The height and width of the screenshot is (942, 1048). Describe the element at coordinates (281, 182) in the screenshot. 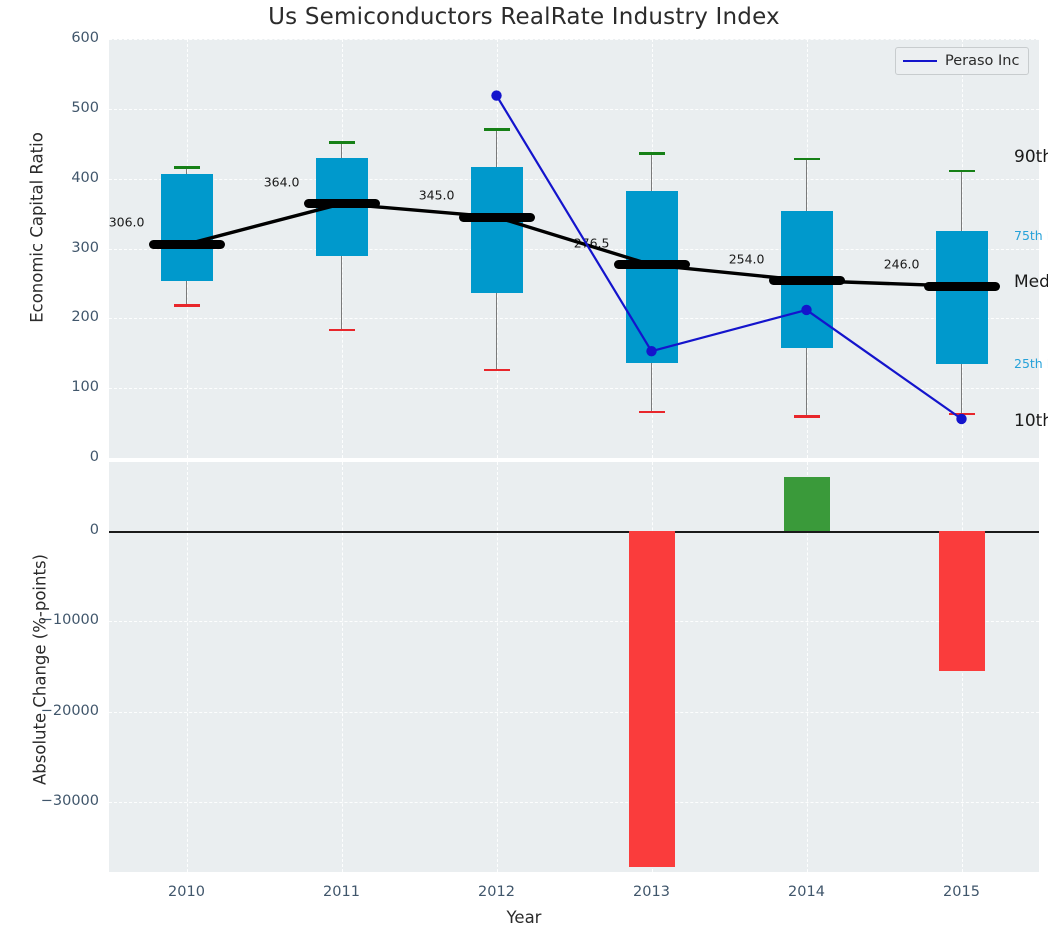

I see `median-value-label: 364.0` at that location.